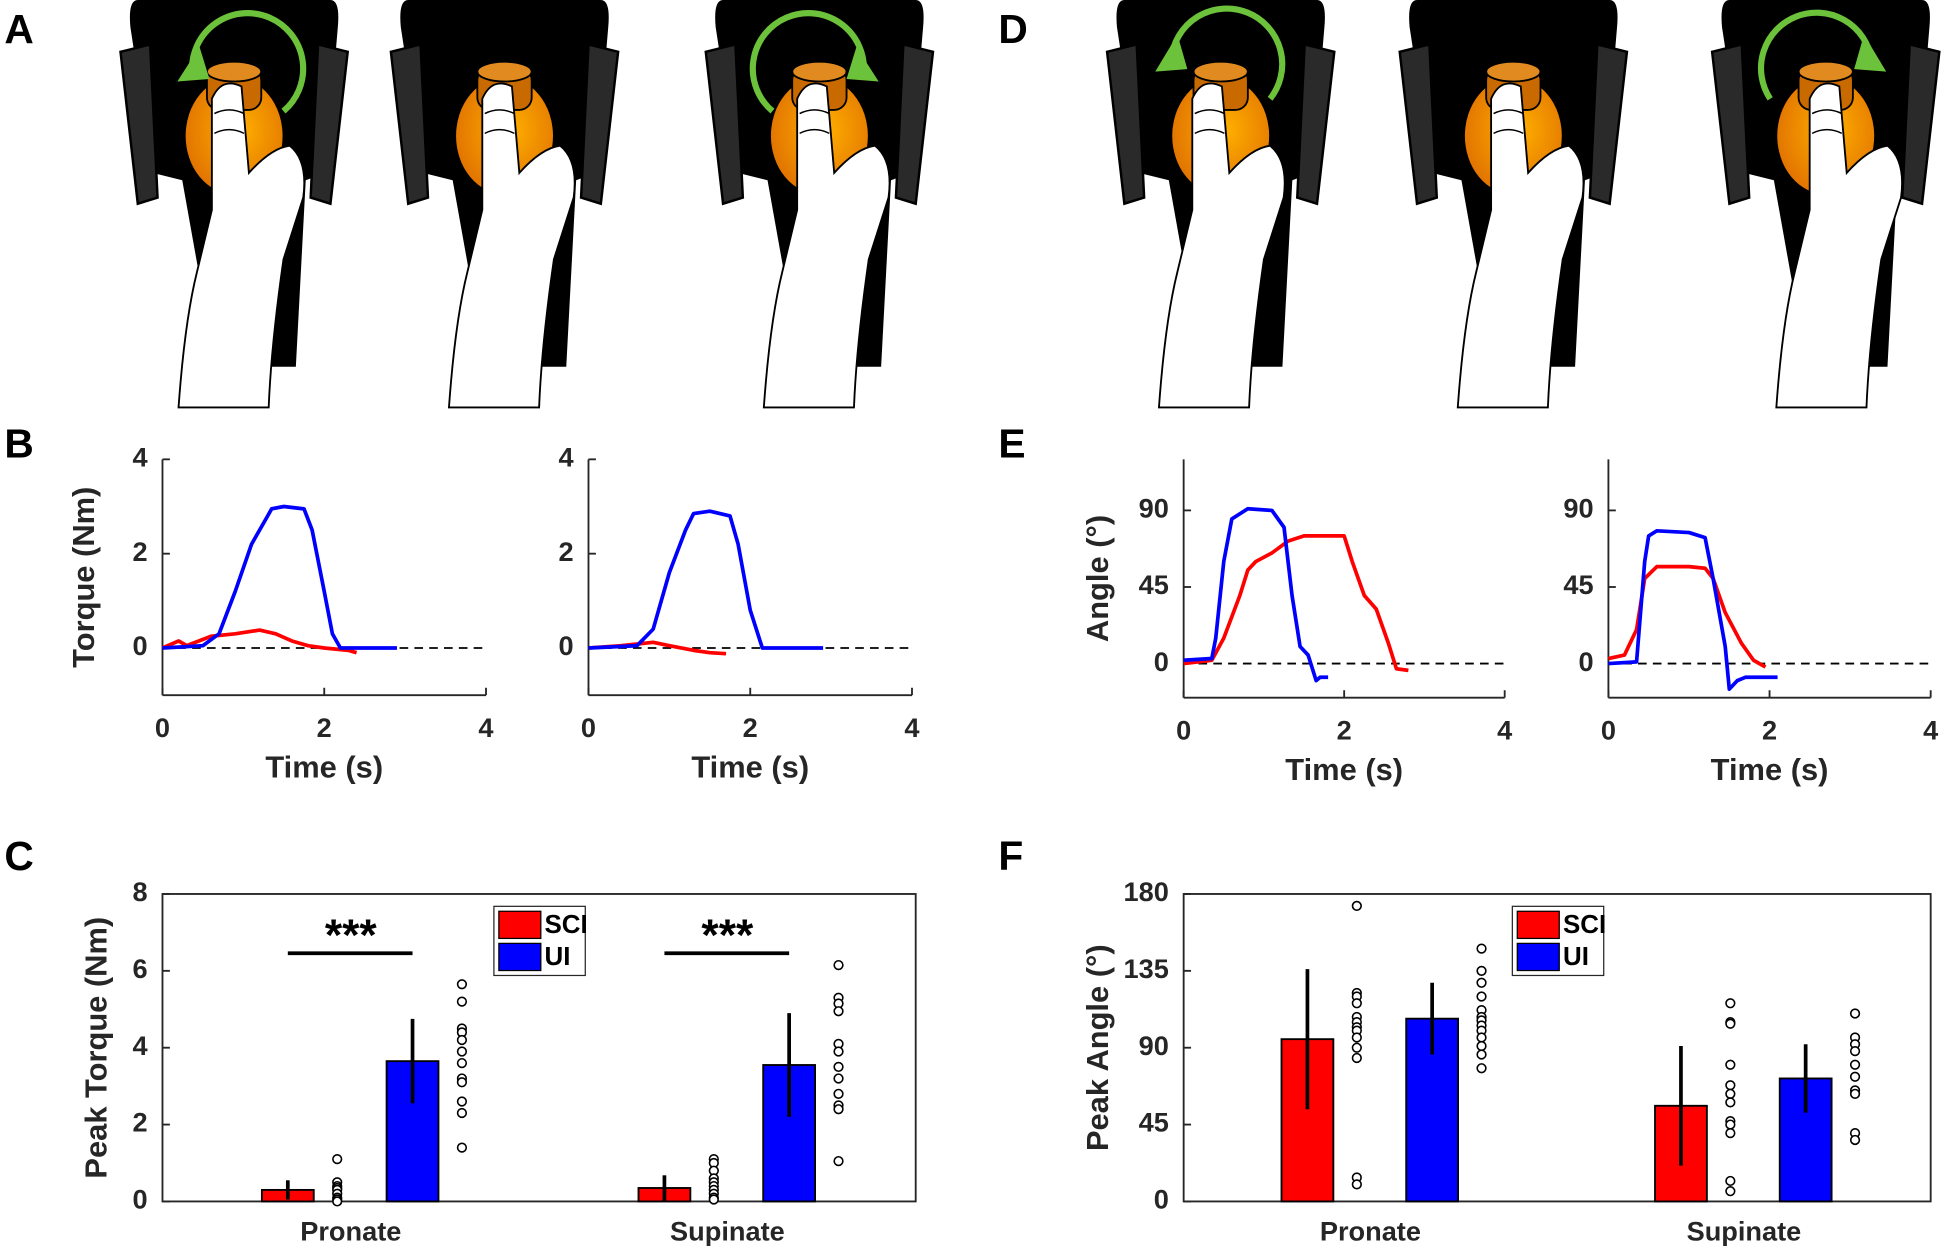  What do you see at coordinates (140, 891) in the screenshot?
I see `y-tick-label: 8` at bounding box center [140, 891].